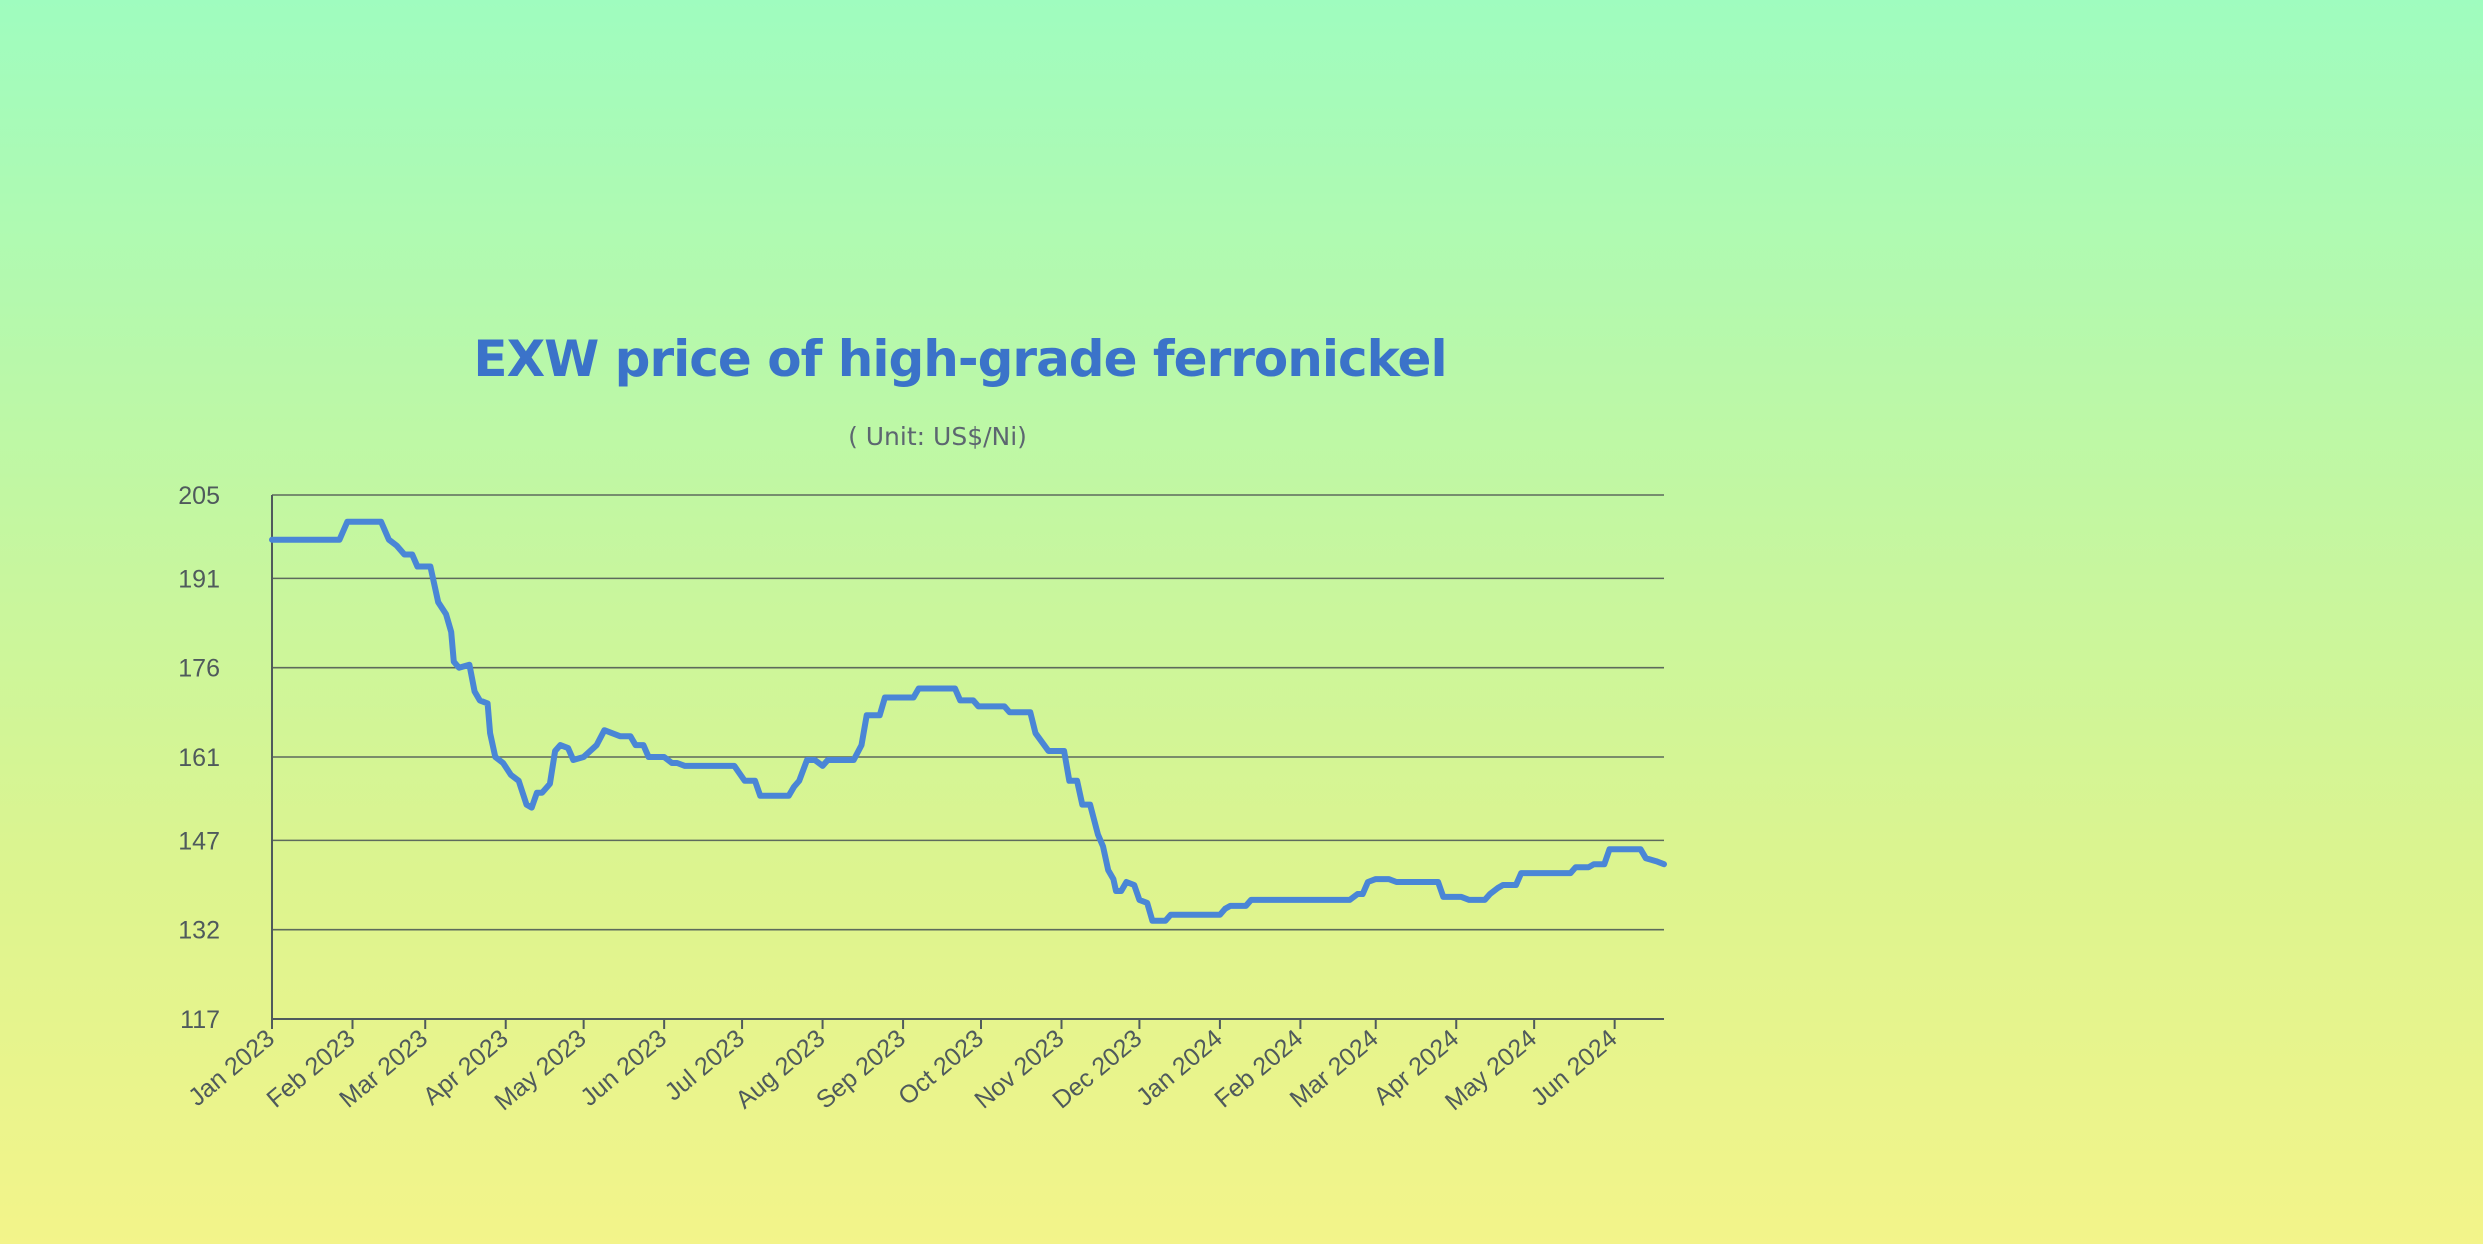  What do you see at coordinates (861, 1069) in the screenshot?
I see `x-tick-label: Sep 2023` at bounding box center [861, 1069].